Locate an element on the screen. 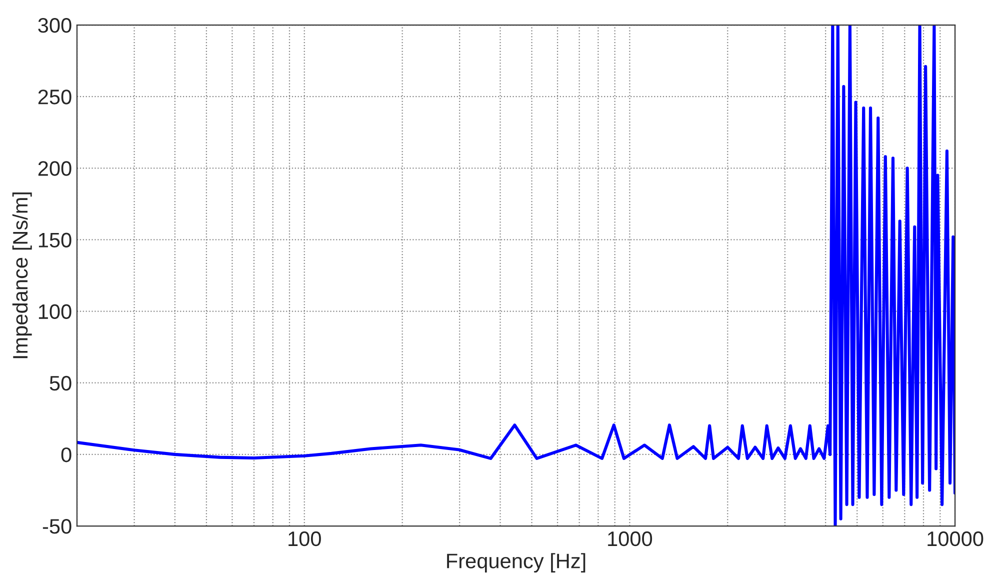 This screenshot has width=987, height=575. y-tick-label: 300 is located at coordinates (55, 25).